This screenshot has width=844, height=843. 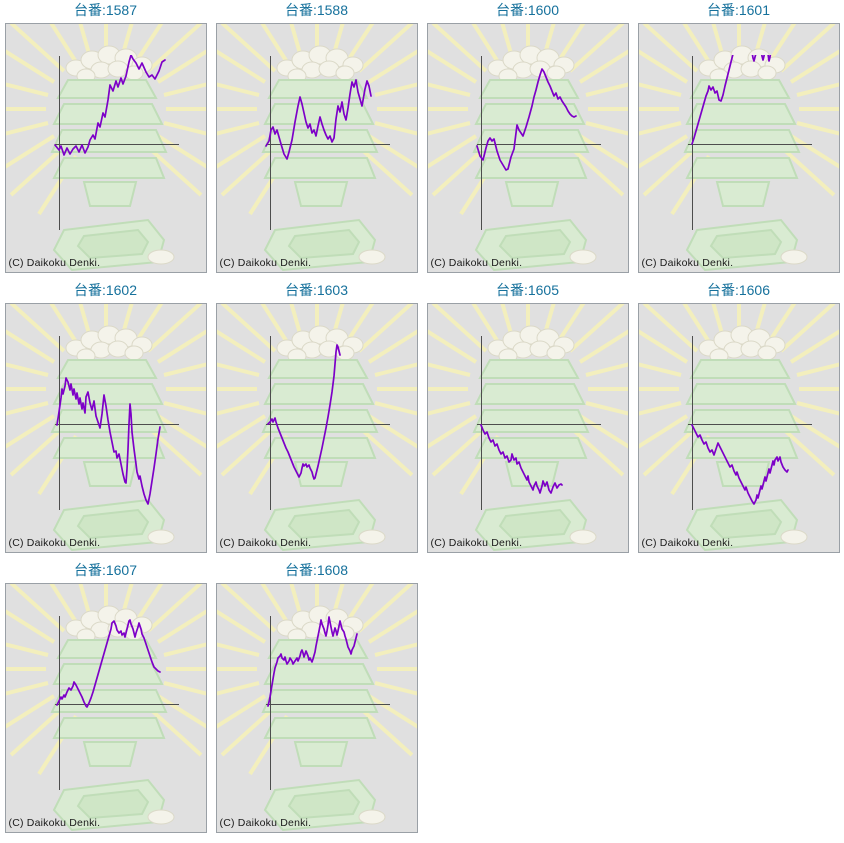 I want to click on machine-tile: 台番:1603, so click(x=316, y=420).